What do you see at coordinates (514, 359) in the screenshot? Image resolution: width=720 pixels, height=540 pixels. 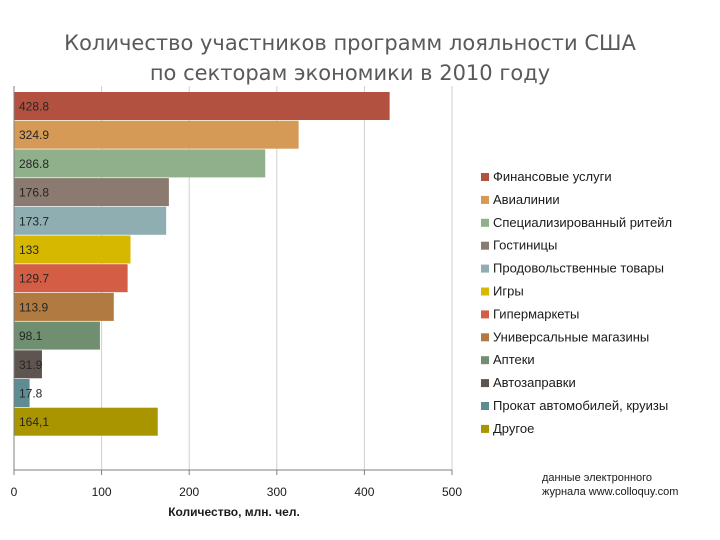 I see `legend-entry: Аптеки` at bounding box center [514, 359].